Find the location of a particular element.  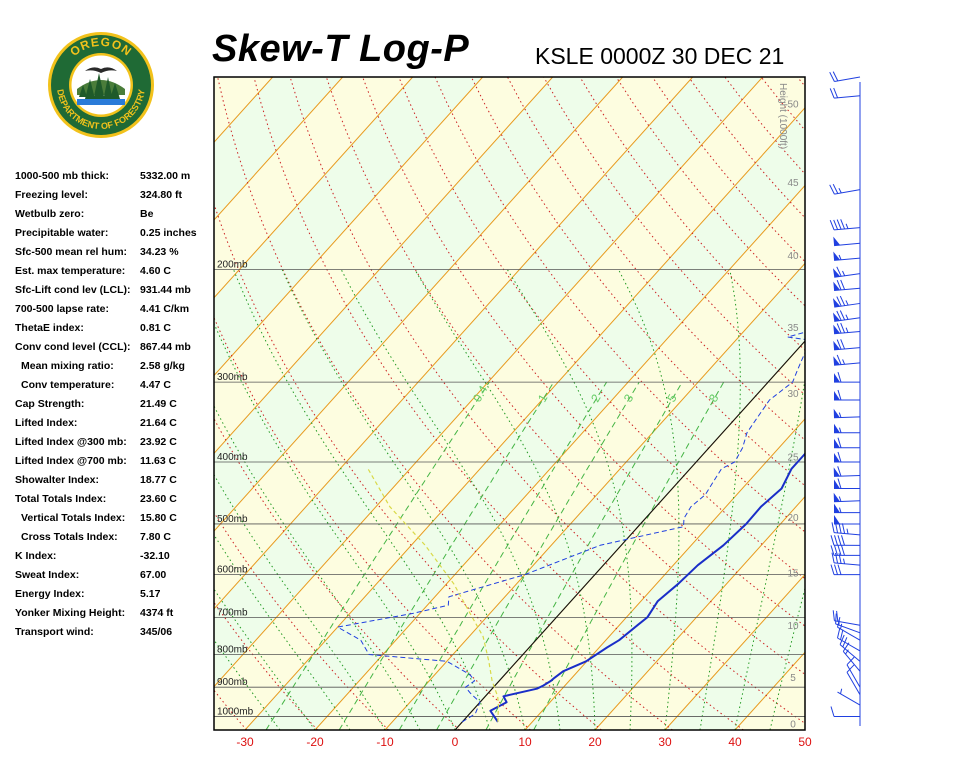

index-value: 5.17 is located at coordinates (150, 594).